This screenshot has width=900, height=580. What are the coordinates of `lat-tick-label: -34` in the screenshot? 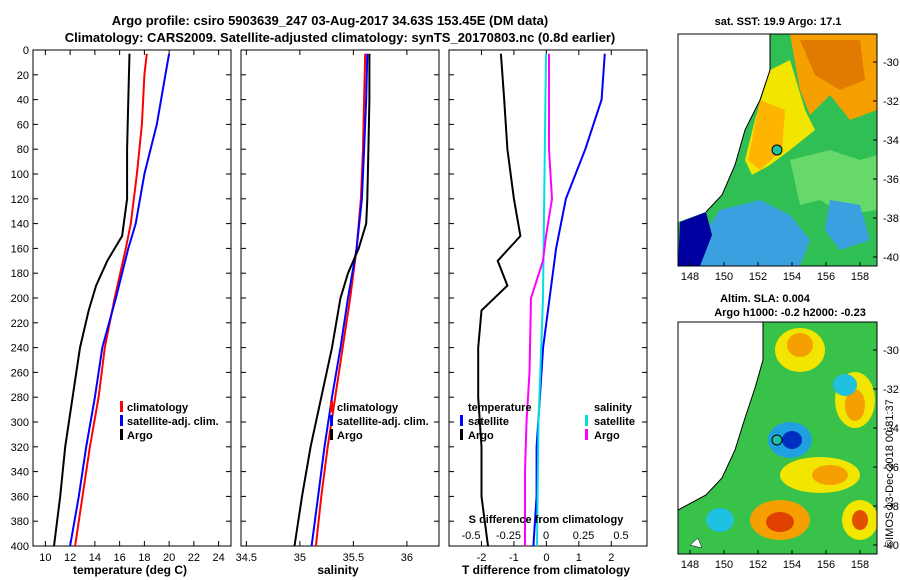 It's located at (891, 141).